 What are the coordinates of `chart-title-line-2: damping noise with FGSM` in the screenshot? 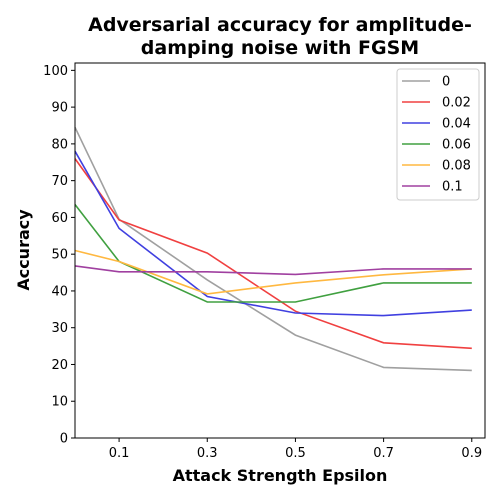 It's located at (280, 48).